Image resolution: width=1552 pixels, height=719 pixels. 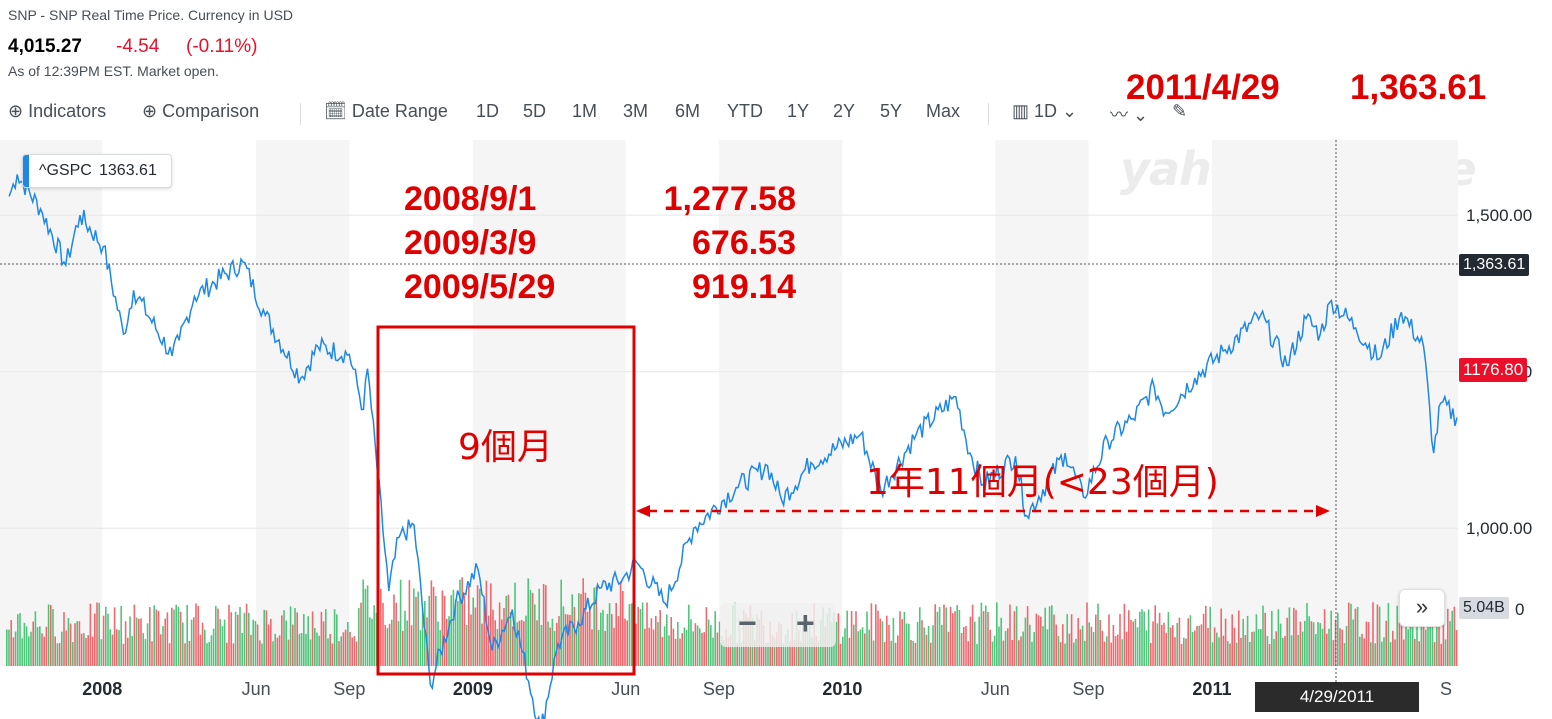 I want to click on range-3m: 3M, so click(x=636, y=111).